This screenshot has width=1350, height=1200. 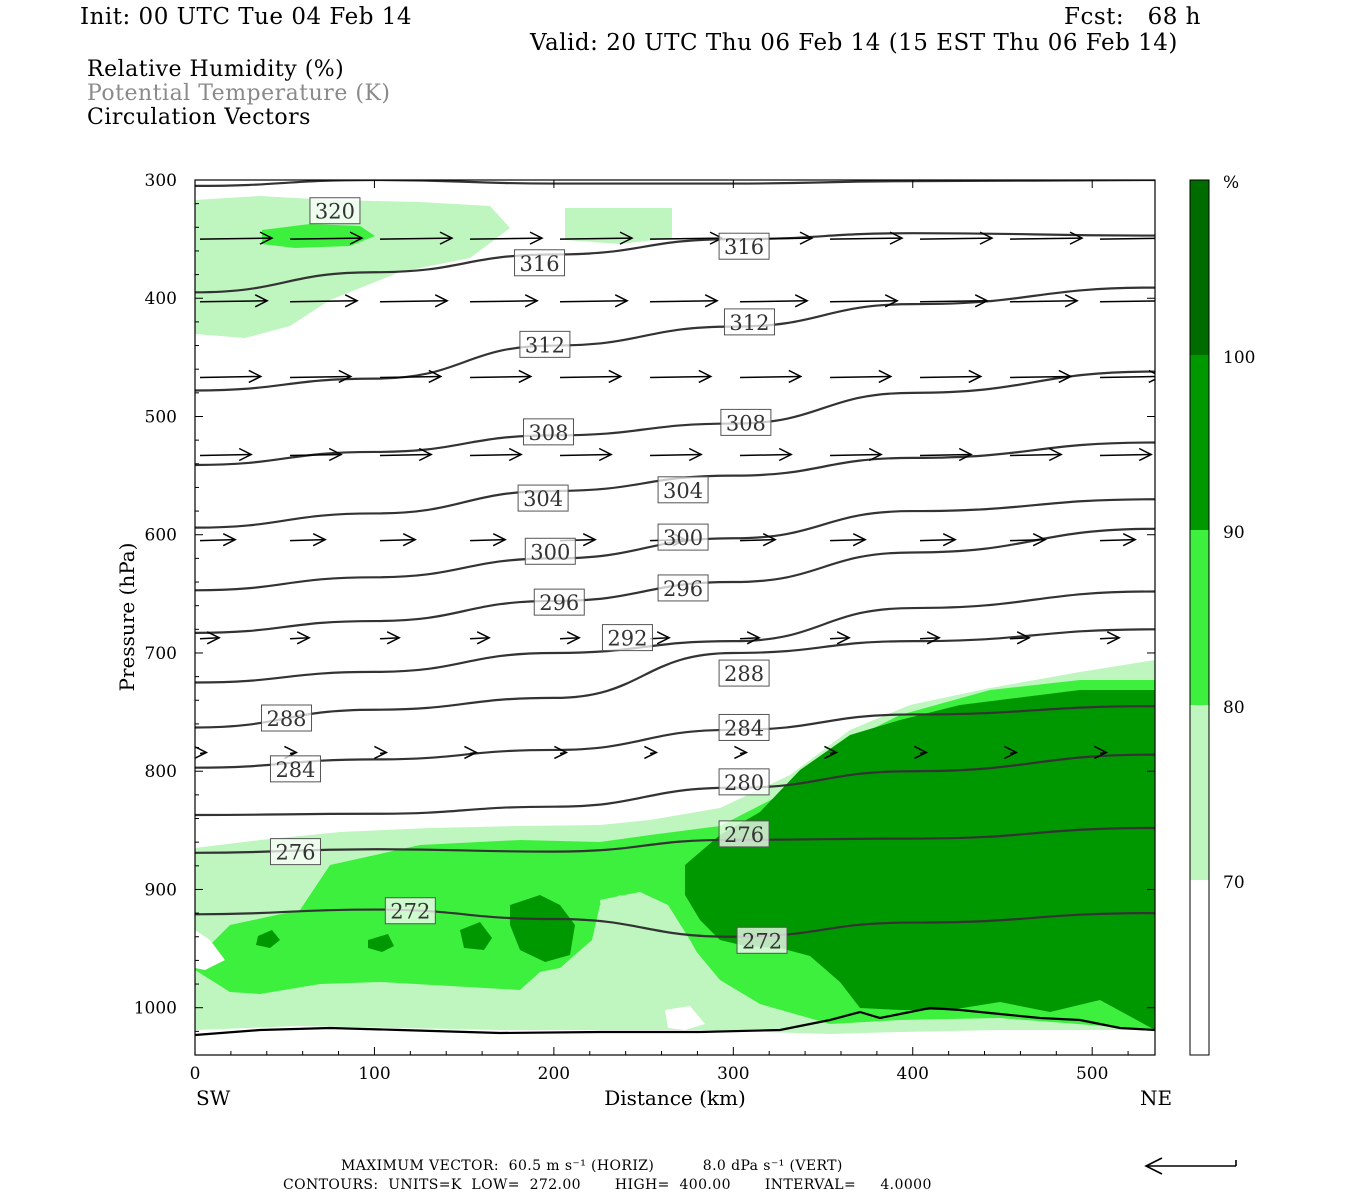 I want to click on x-tick-label: 100, so click(x=374, y=1074).